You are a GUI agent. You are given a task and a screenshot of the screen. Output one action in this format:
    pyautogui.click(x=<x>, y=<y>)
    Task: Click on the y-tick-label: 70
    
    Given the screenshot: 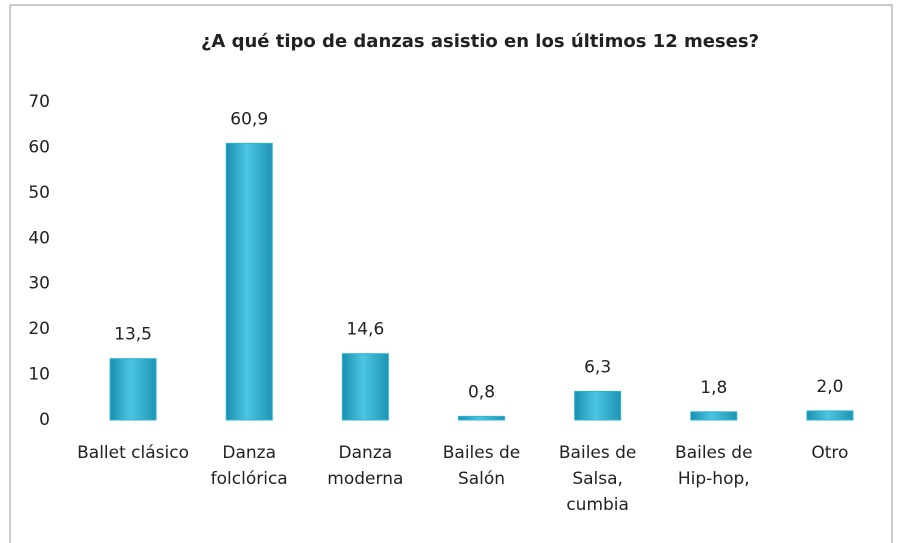 What is the action you would take?
    pyautogui.click(x=39, y=102)
    